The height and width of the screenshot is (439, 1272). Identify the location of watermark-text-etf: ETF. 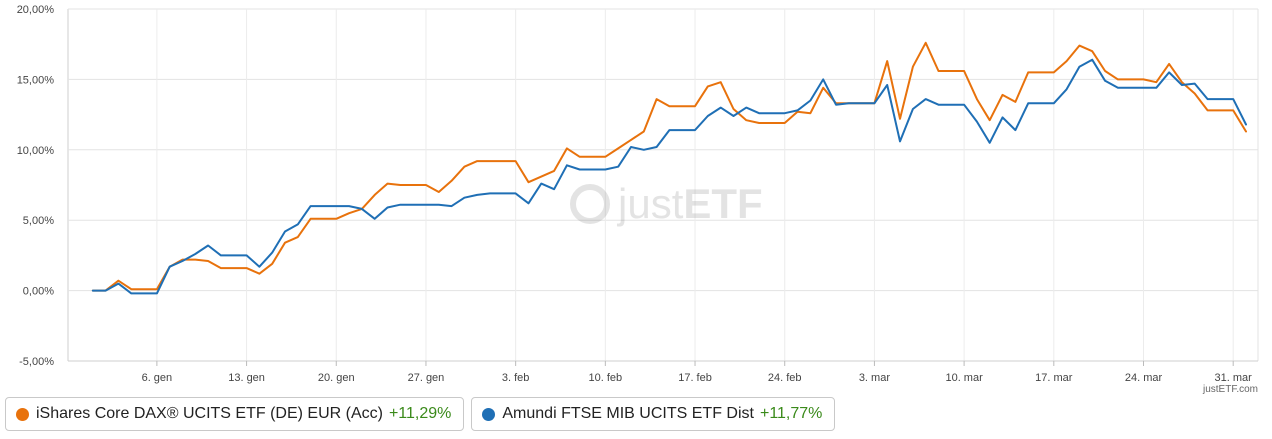
(723, 203).